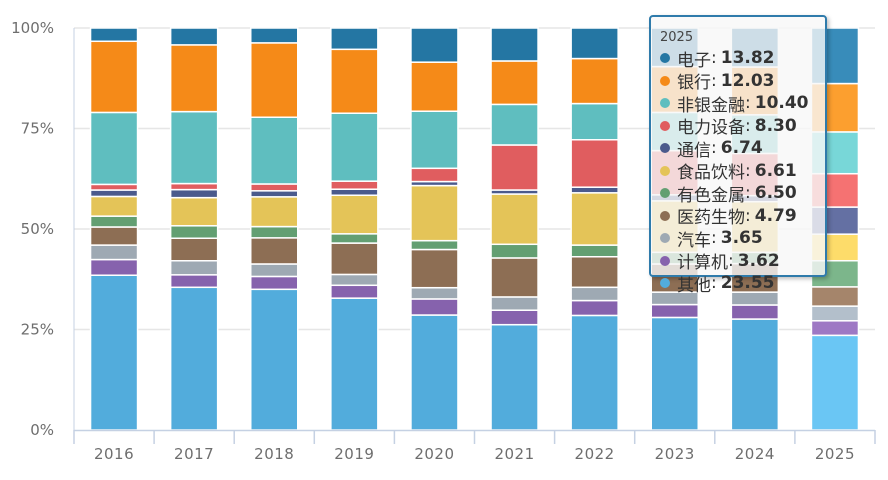  I want to click on bar-stack-2021, so click(514, 229).